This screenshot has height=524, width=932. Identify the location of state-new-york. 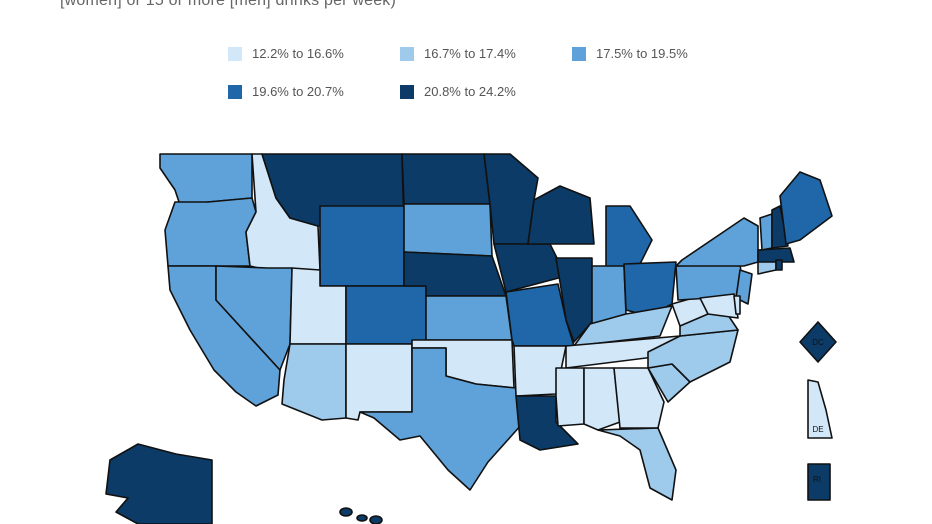
(717, 242).